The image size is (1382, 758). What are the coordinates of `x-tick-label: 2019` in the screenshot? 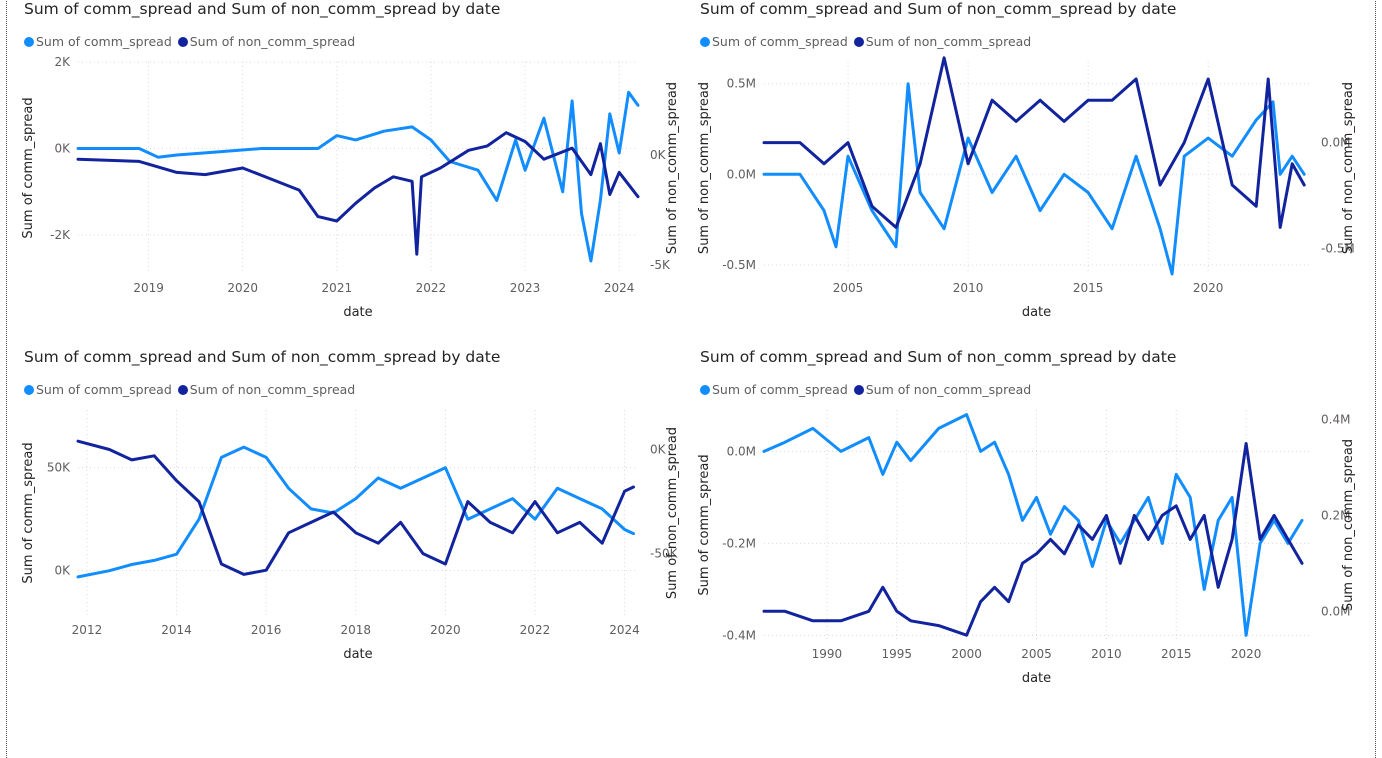 It's located at (148, 288).